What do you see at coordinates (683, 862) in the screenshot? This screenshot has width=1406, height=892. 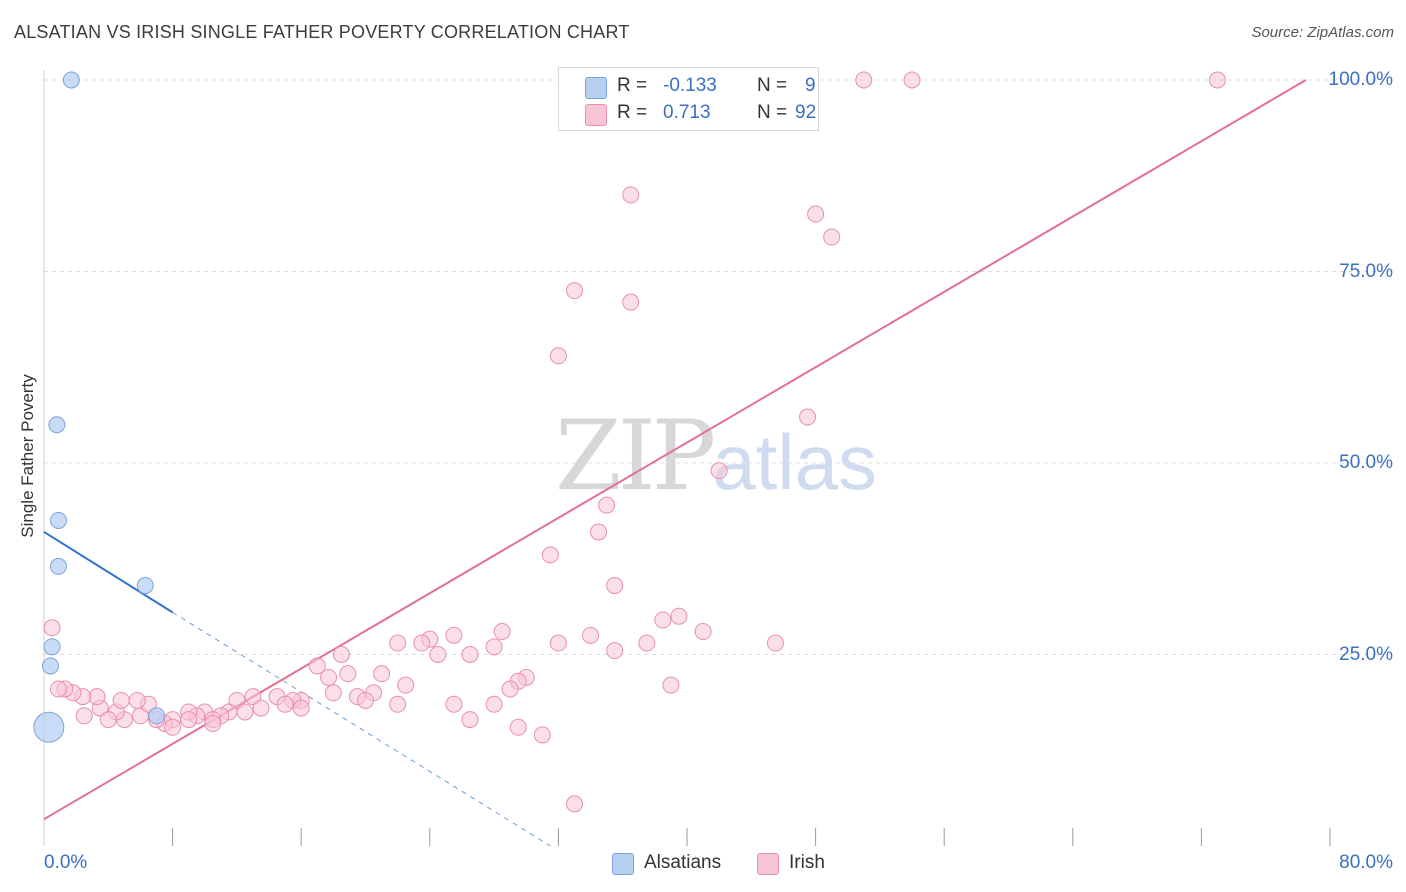 I see `legend-label-alsatians: Alsatians` at bounding box center [683, 862].